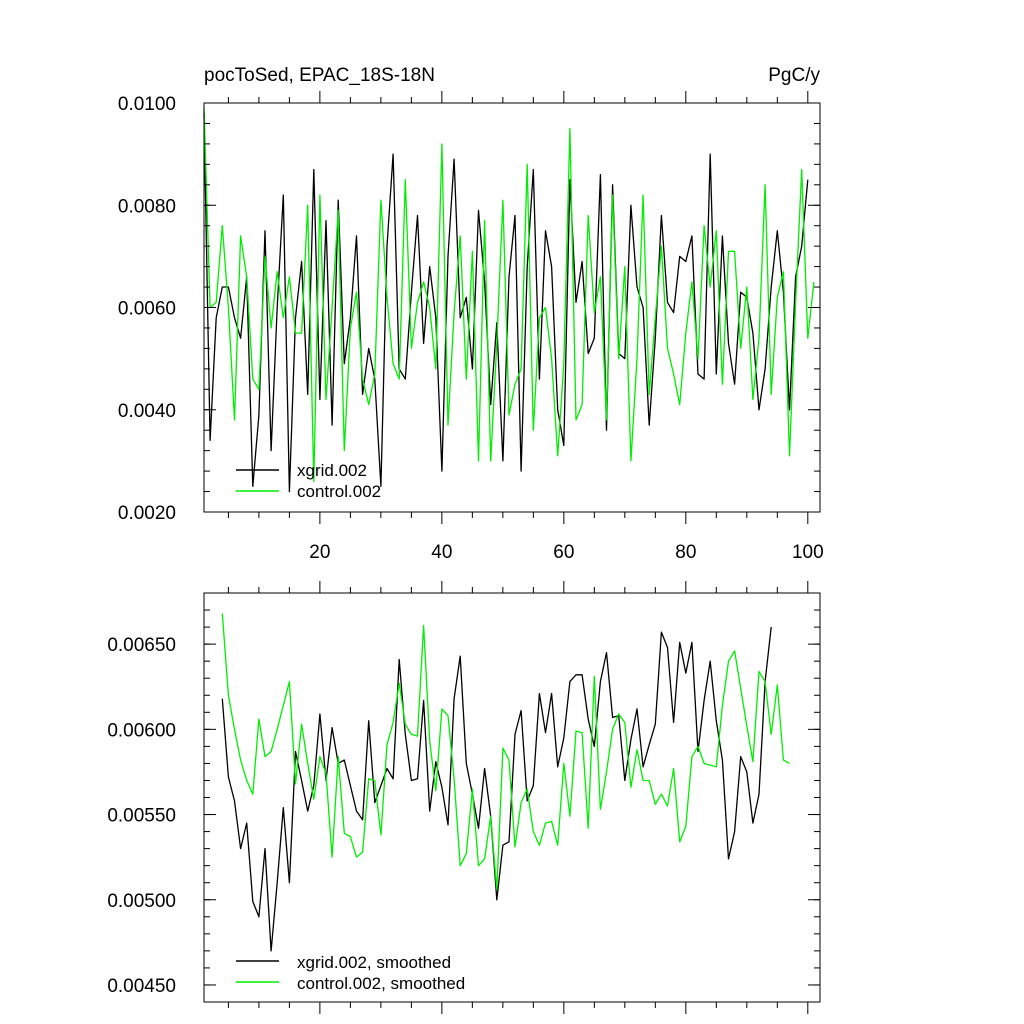 This screenshot has width=1024, height=1024. I want to click on x-tick-label: 60, so click(563, 552).